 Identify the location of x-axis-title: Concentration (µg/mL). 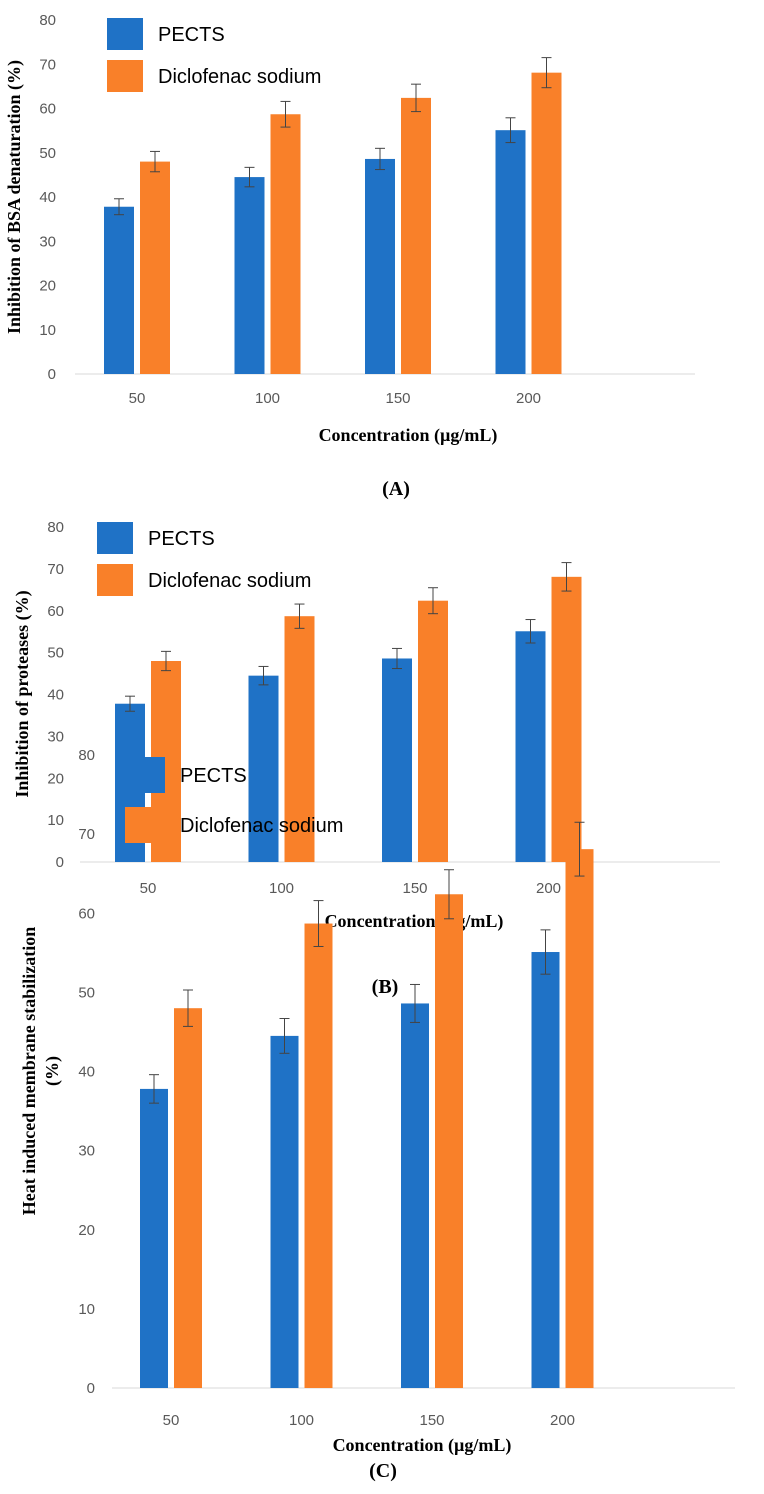
(422, 1445).